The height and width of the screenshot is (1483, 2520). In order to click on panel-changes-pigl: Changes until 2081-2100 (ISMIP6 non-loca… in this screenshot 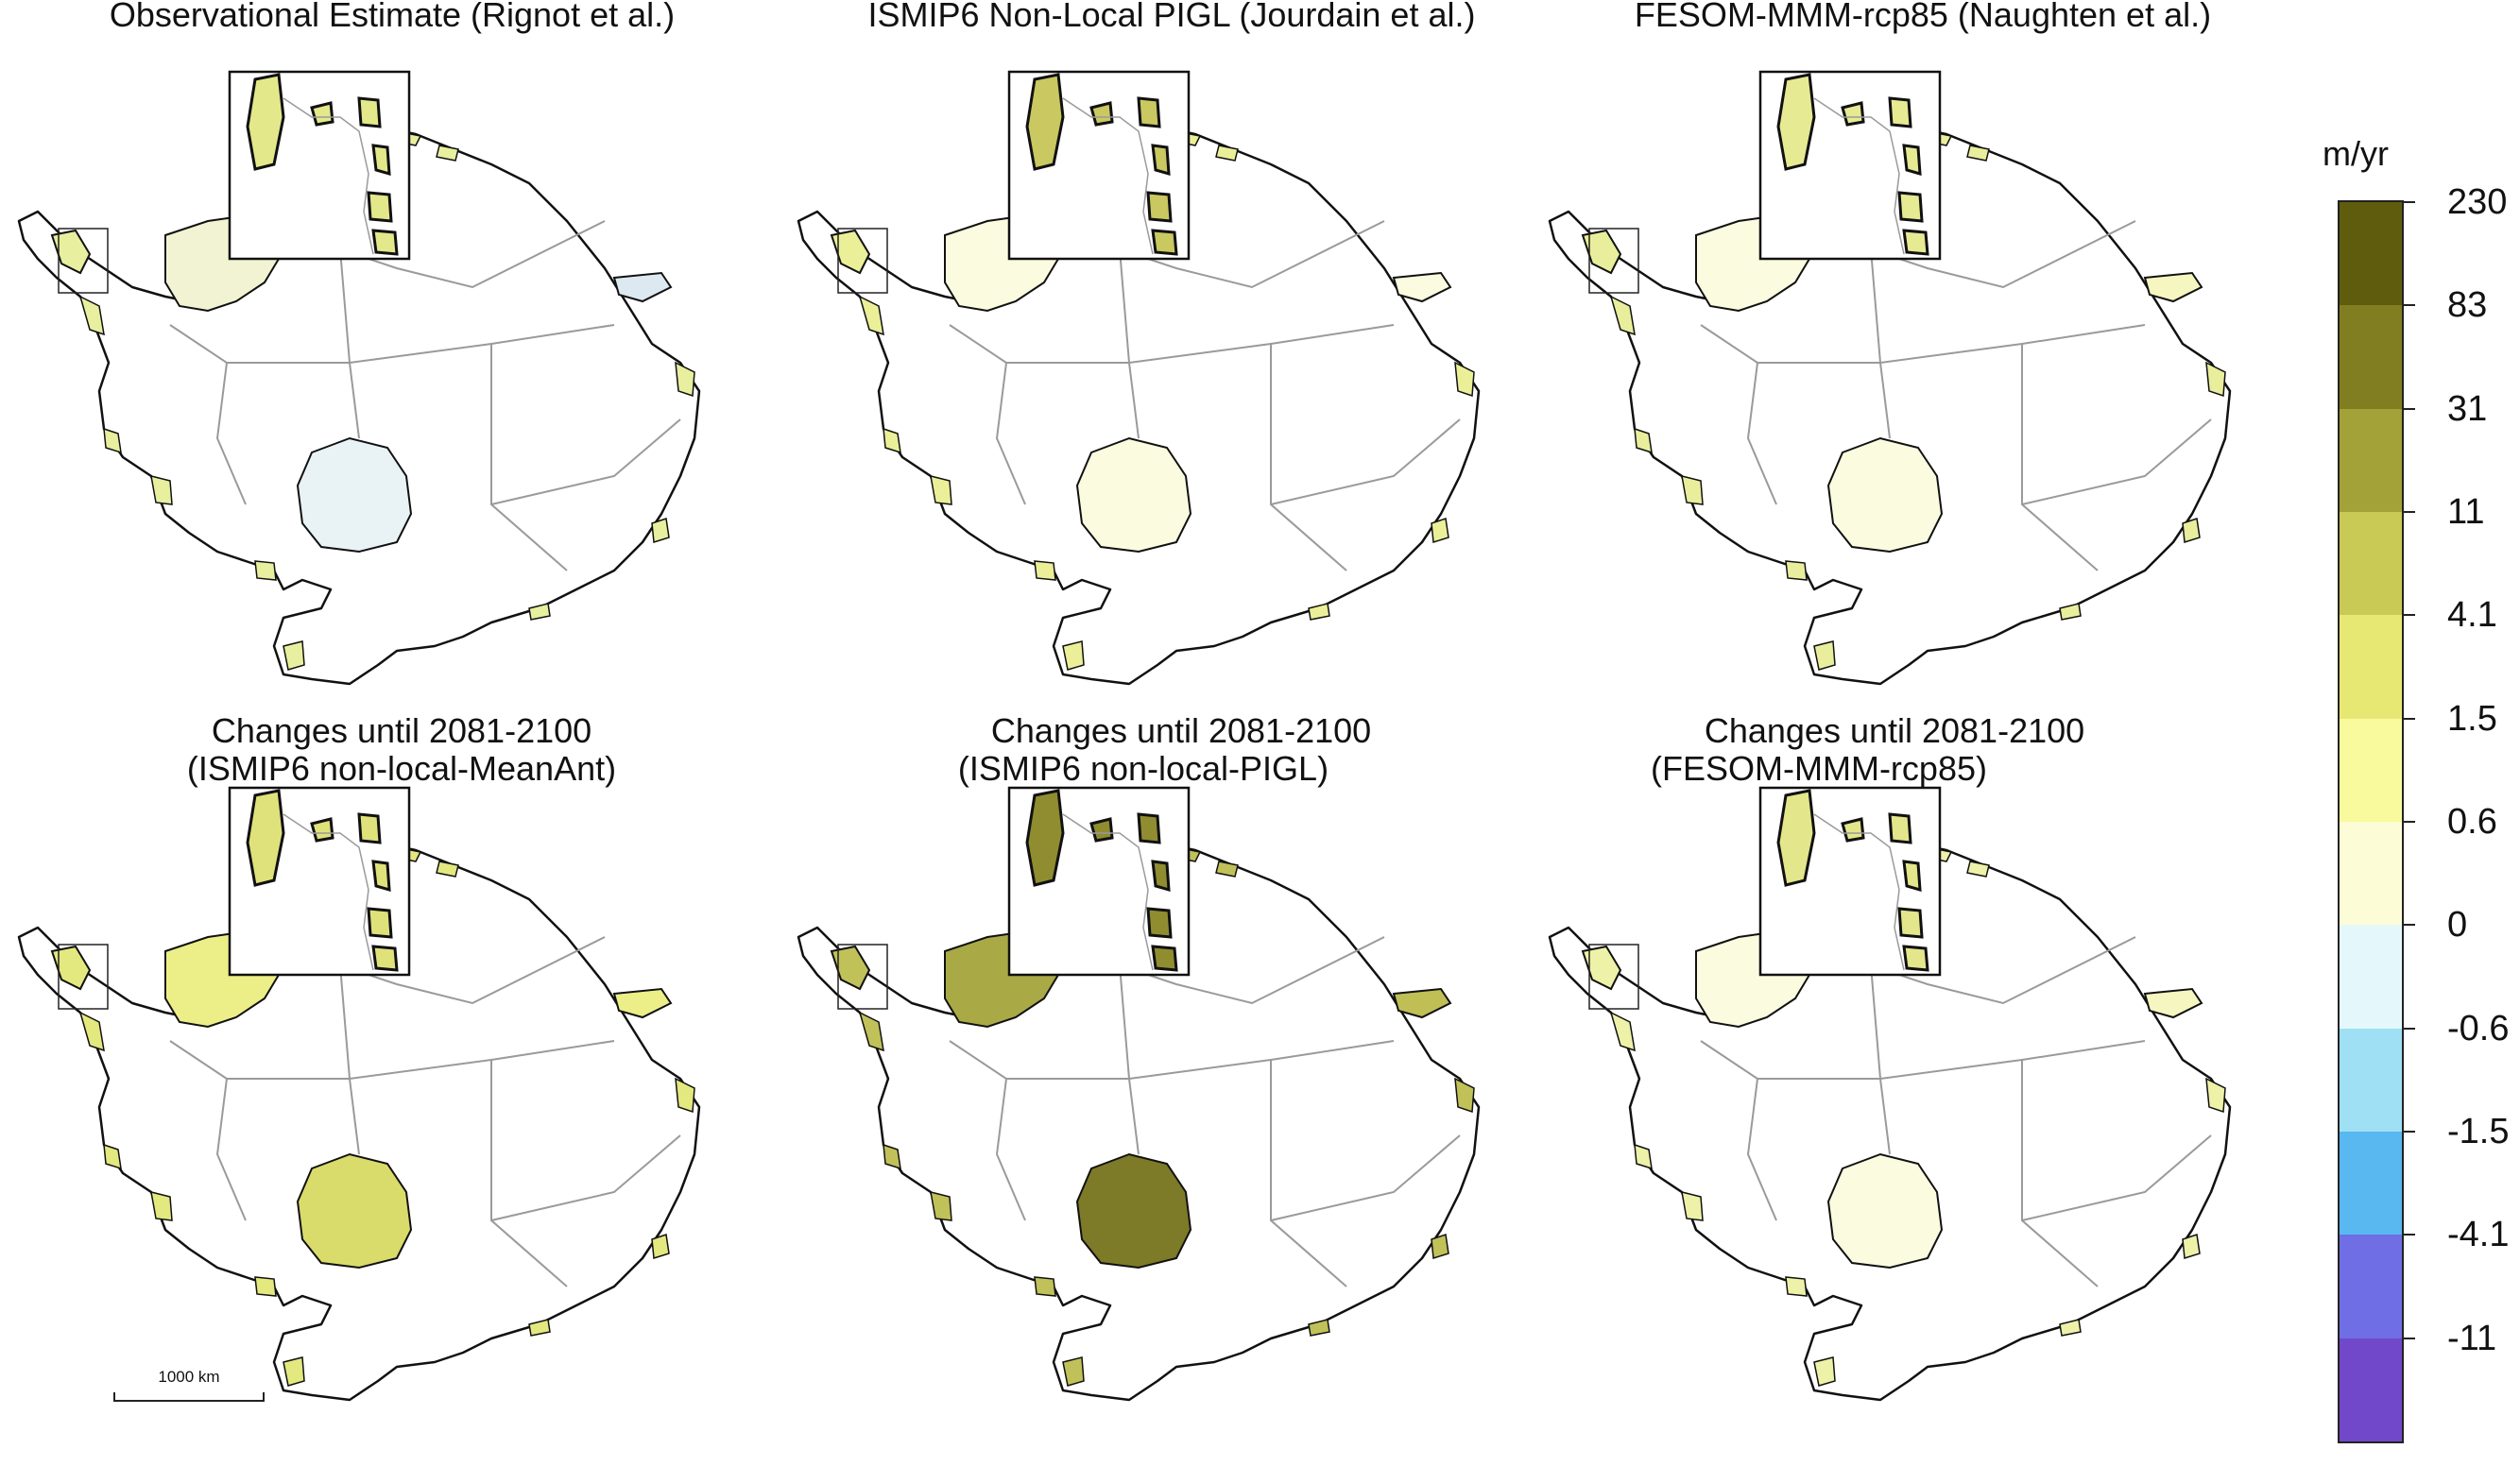, I will do `click(1172, 1059)`.